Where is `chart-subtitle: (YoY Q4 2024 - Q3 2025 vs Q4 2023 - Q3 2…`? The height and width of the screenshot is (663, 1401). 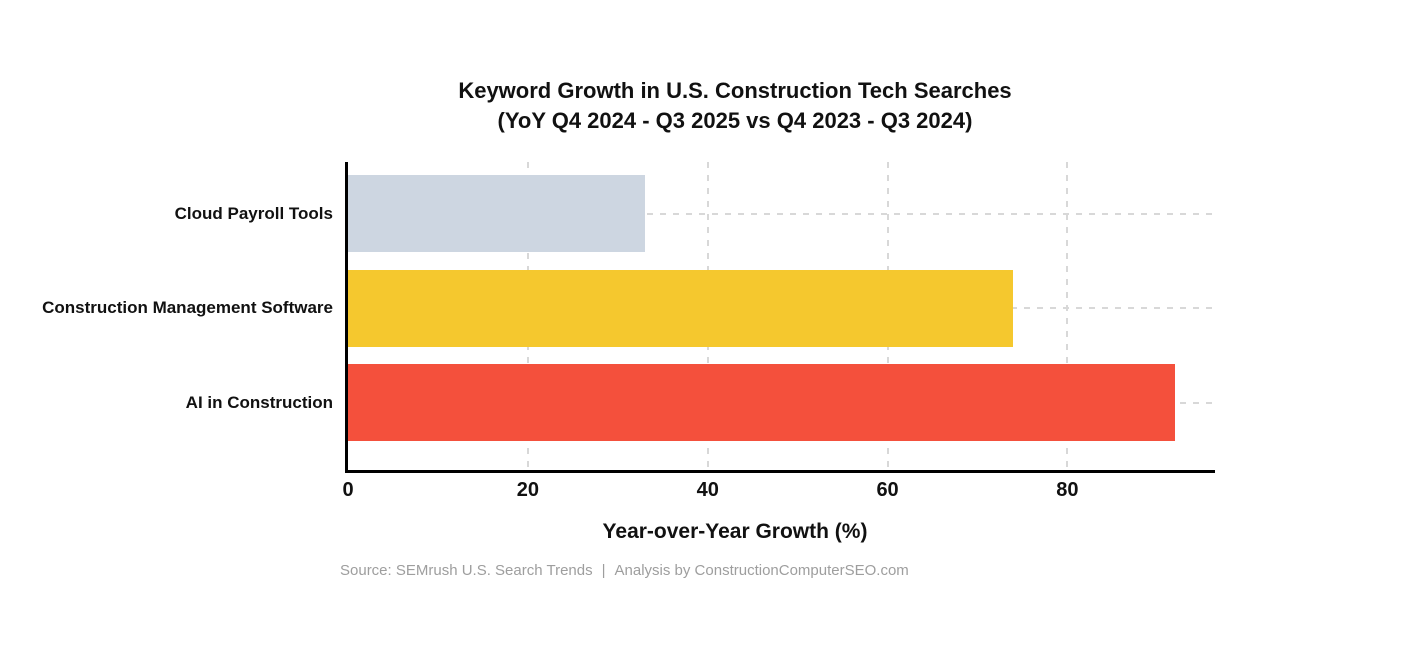 chart-subtitle: (YoY Q4 2024 - Q3 2025 vs Q4 2023 - Q3 2… is located at coordinates (735, 120).